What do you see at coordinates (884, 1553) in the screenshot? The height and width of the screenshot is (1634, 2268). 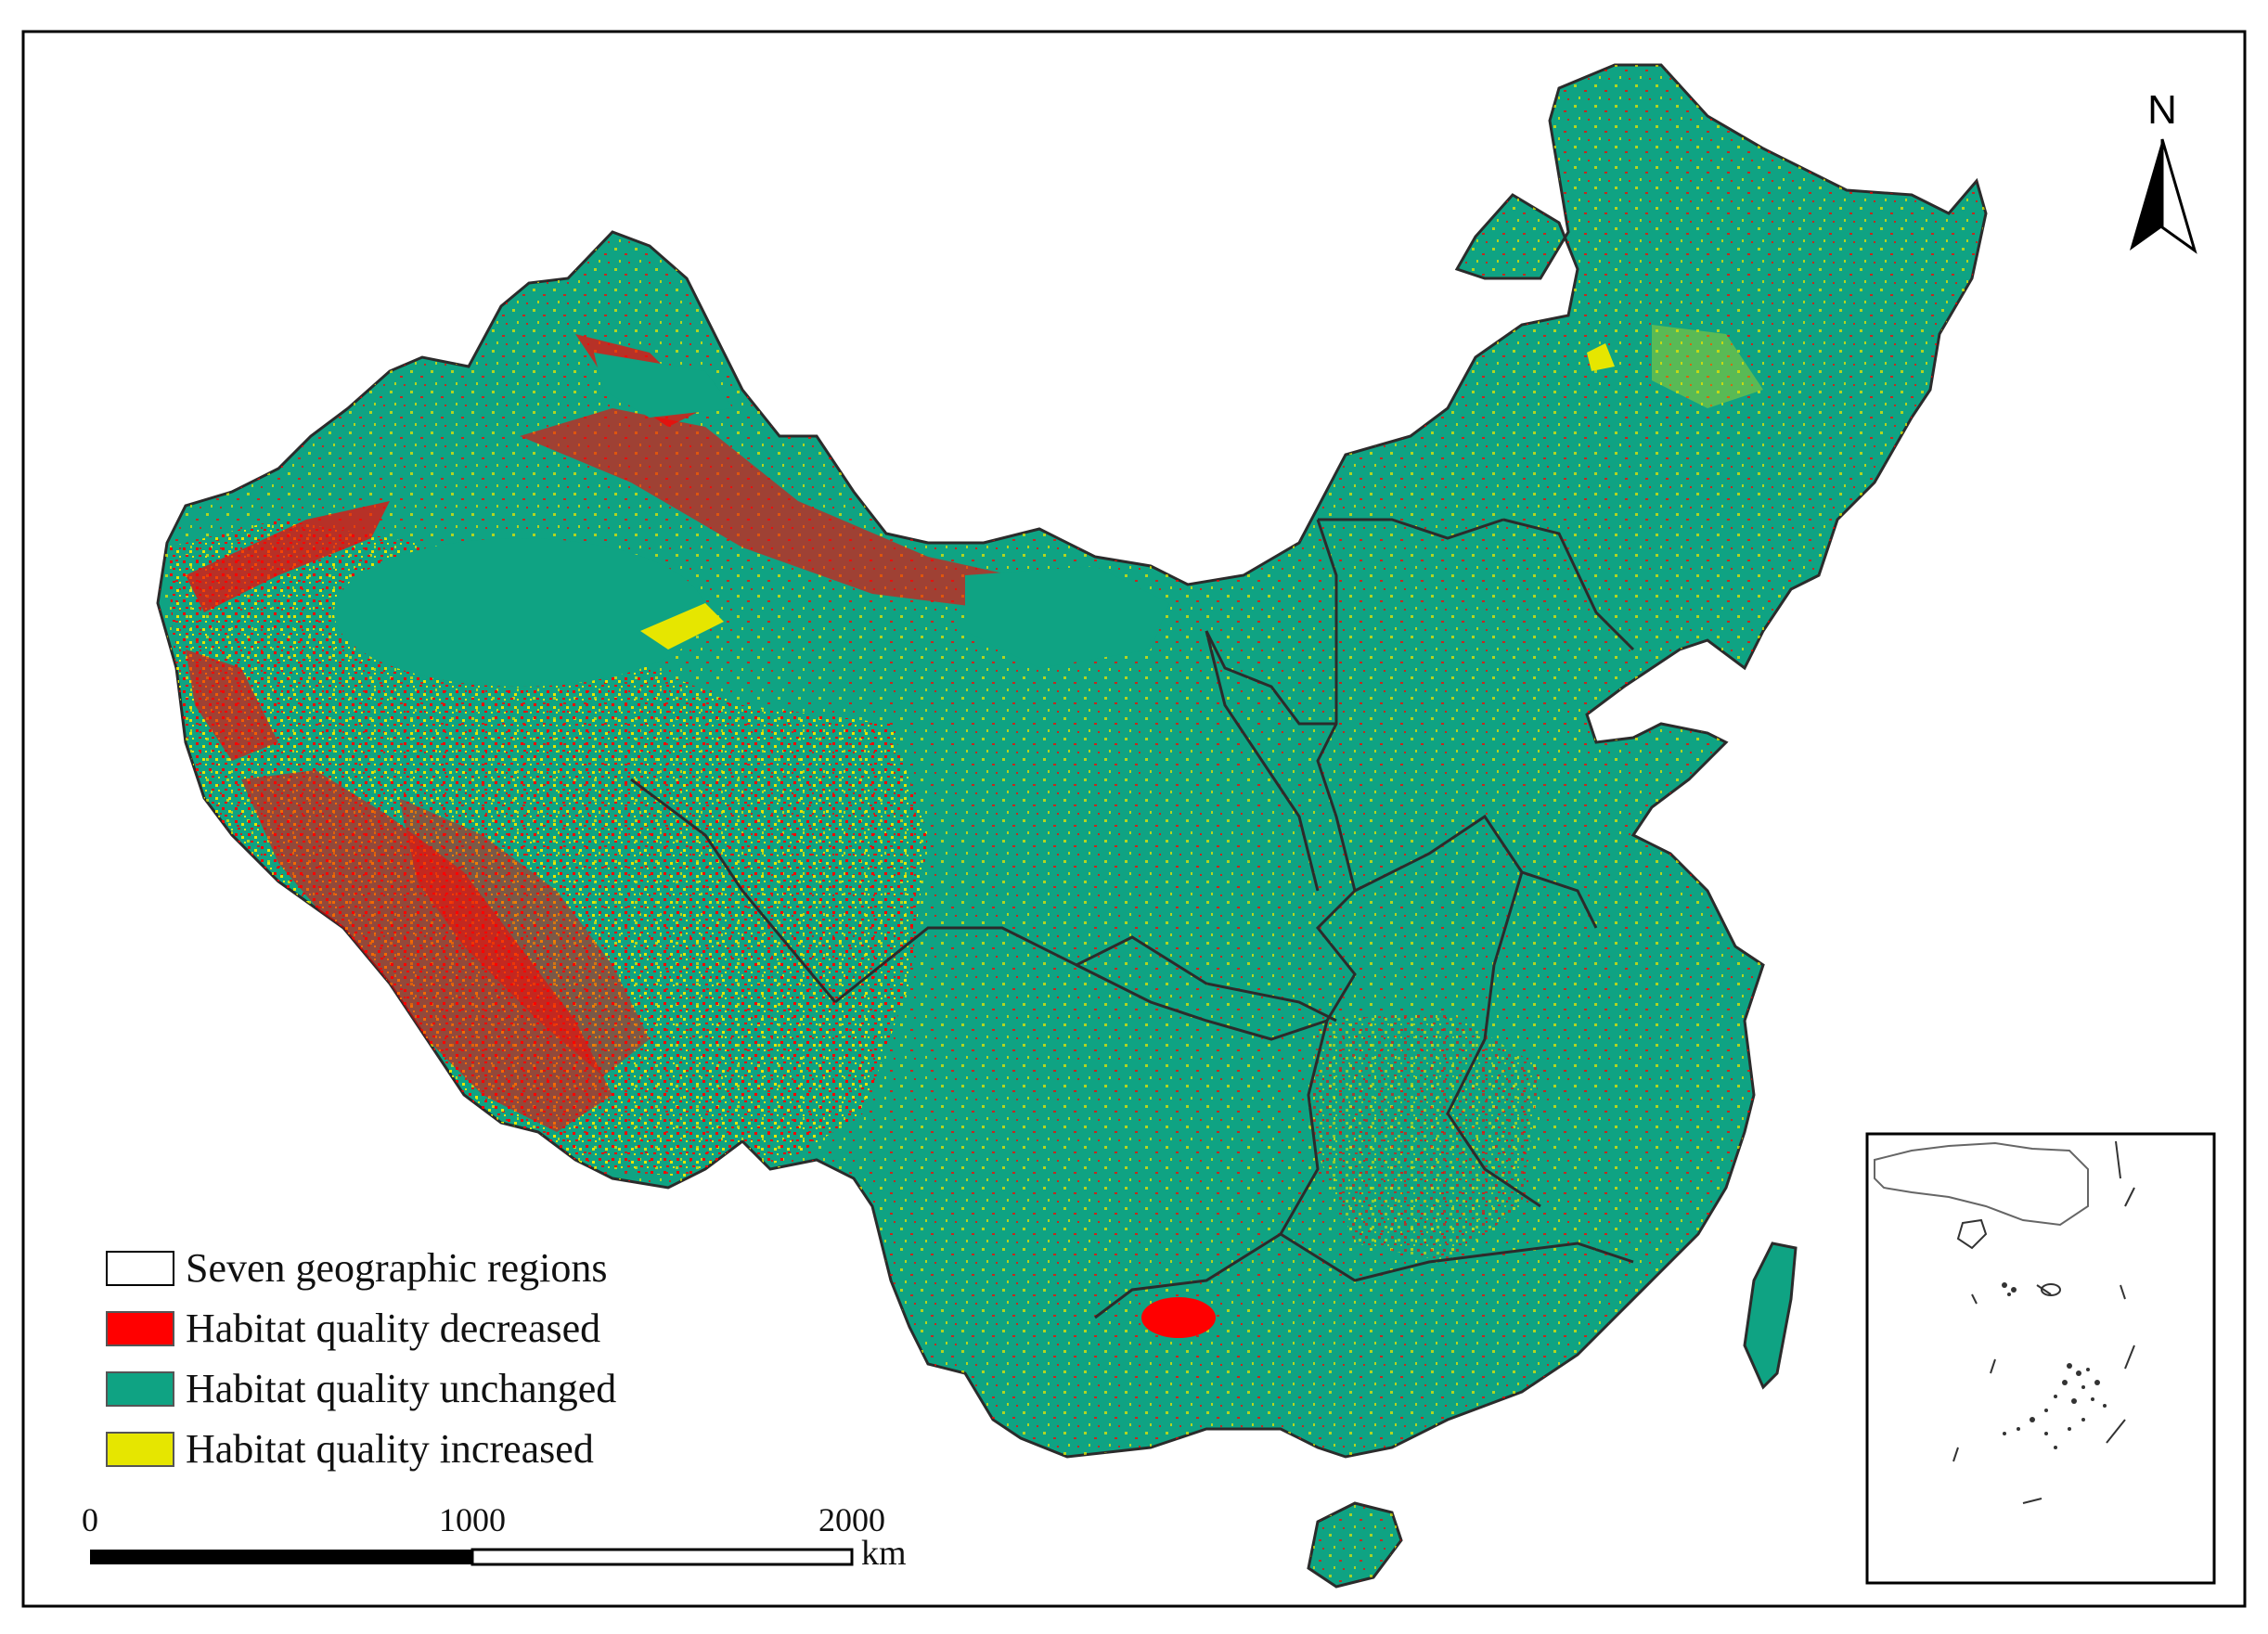 I see `scale-unit: km` at bounding box center [884, 1553].